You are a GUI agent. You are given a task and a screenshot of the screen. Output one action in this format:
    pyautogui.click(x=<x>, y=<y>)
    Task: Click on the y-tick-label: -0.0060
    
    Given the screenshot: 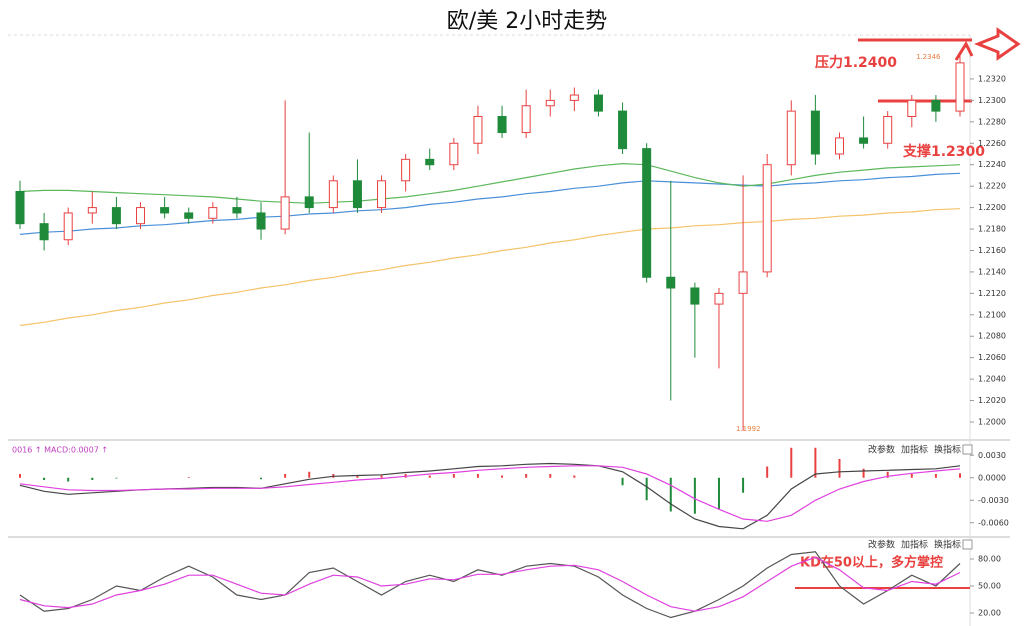 What is the action you would take?
    pyautogui.click(x=993, y=522)
    